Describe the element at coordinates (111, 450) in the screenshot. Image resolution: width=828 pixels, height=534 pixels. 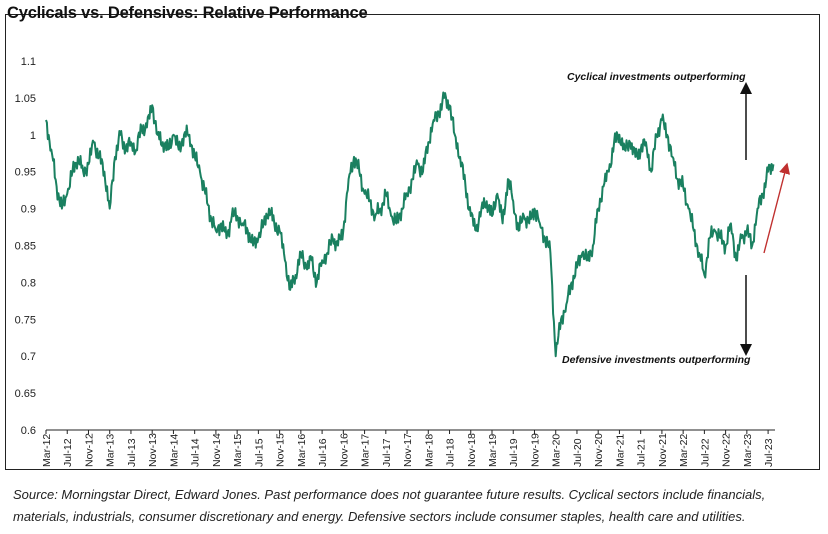
I see `x-tick-label: Mar-13` at that location.